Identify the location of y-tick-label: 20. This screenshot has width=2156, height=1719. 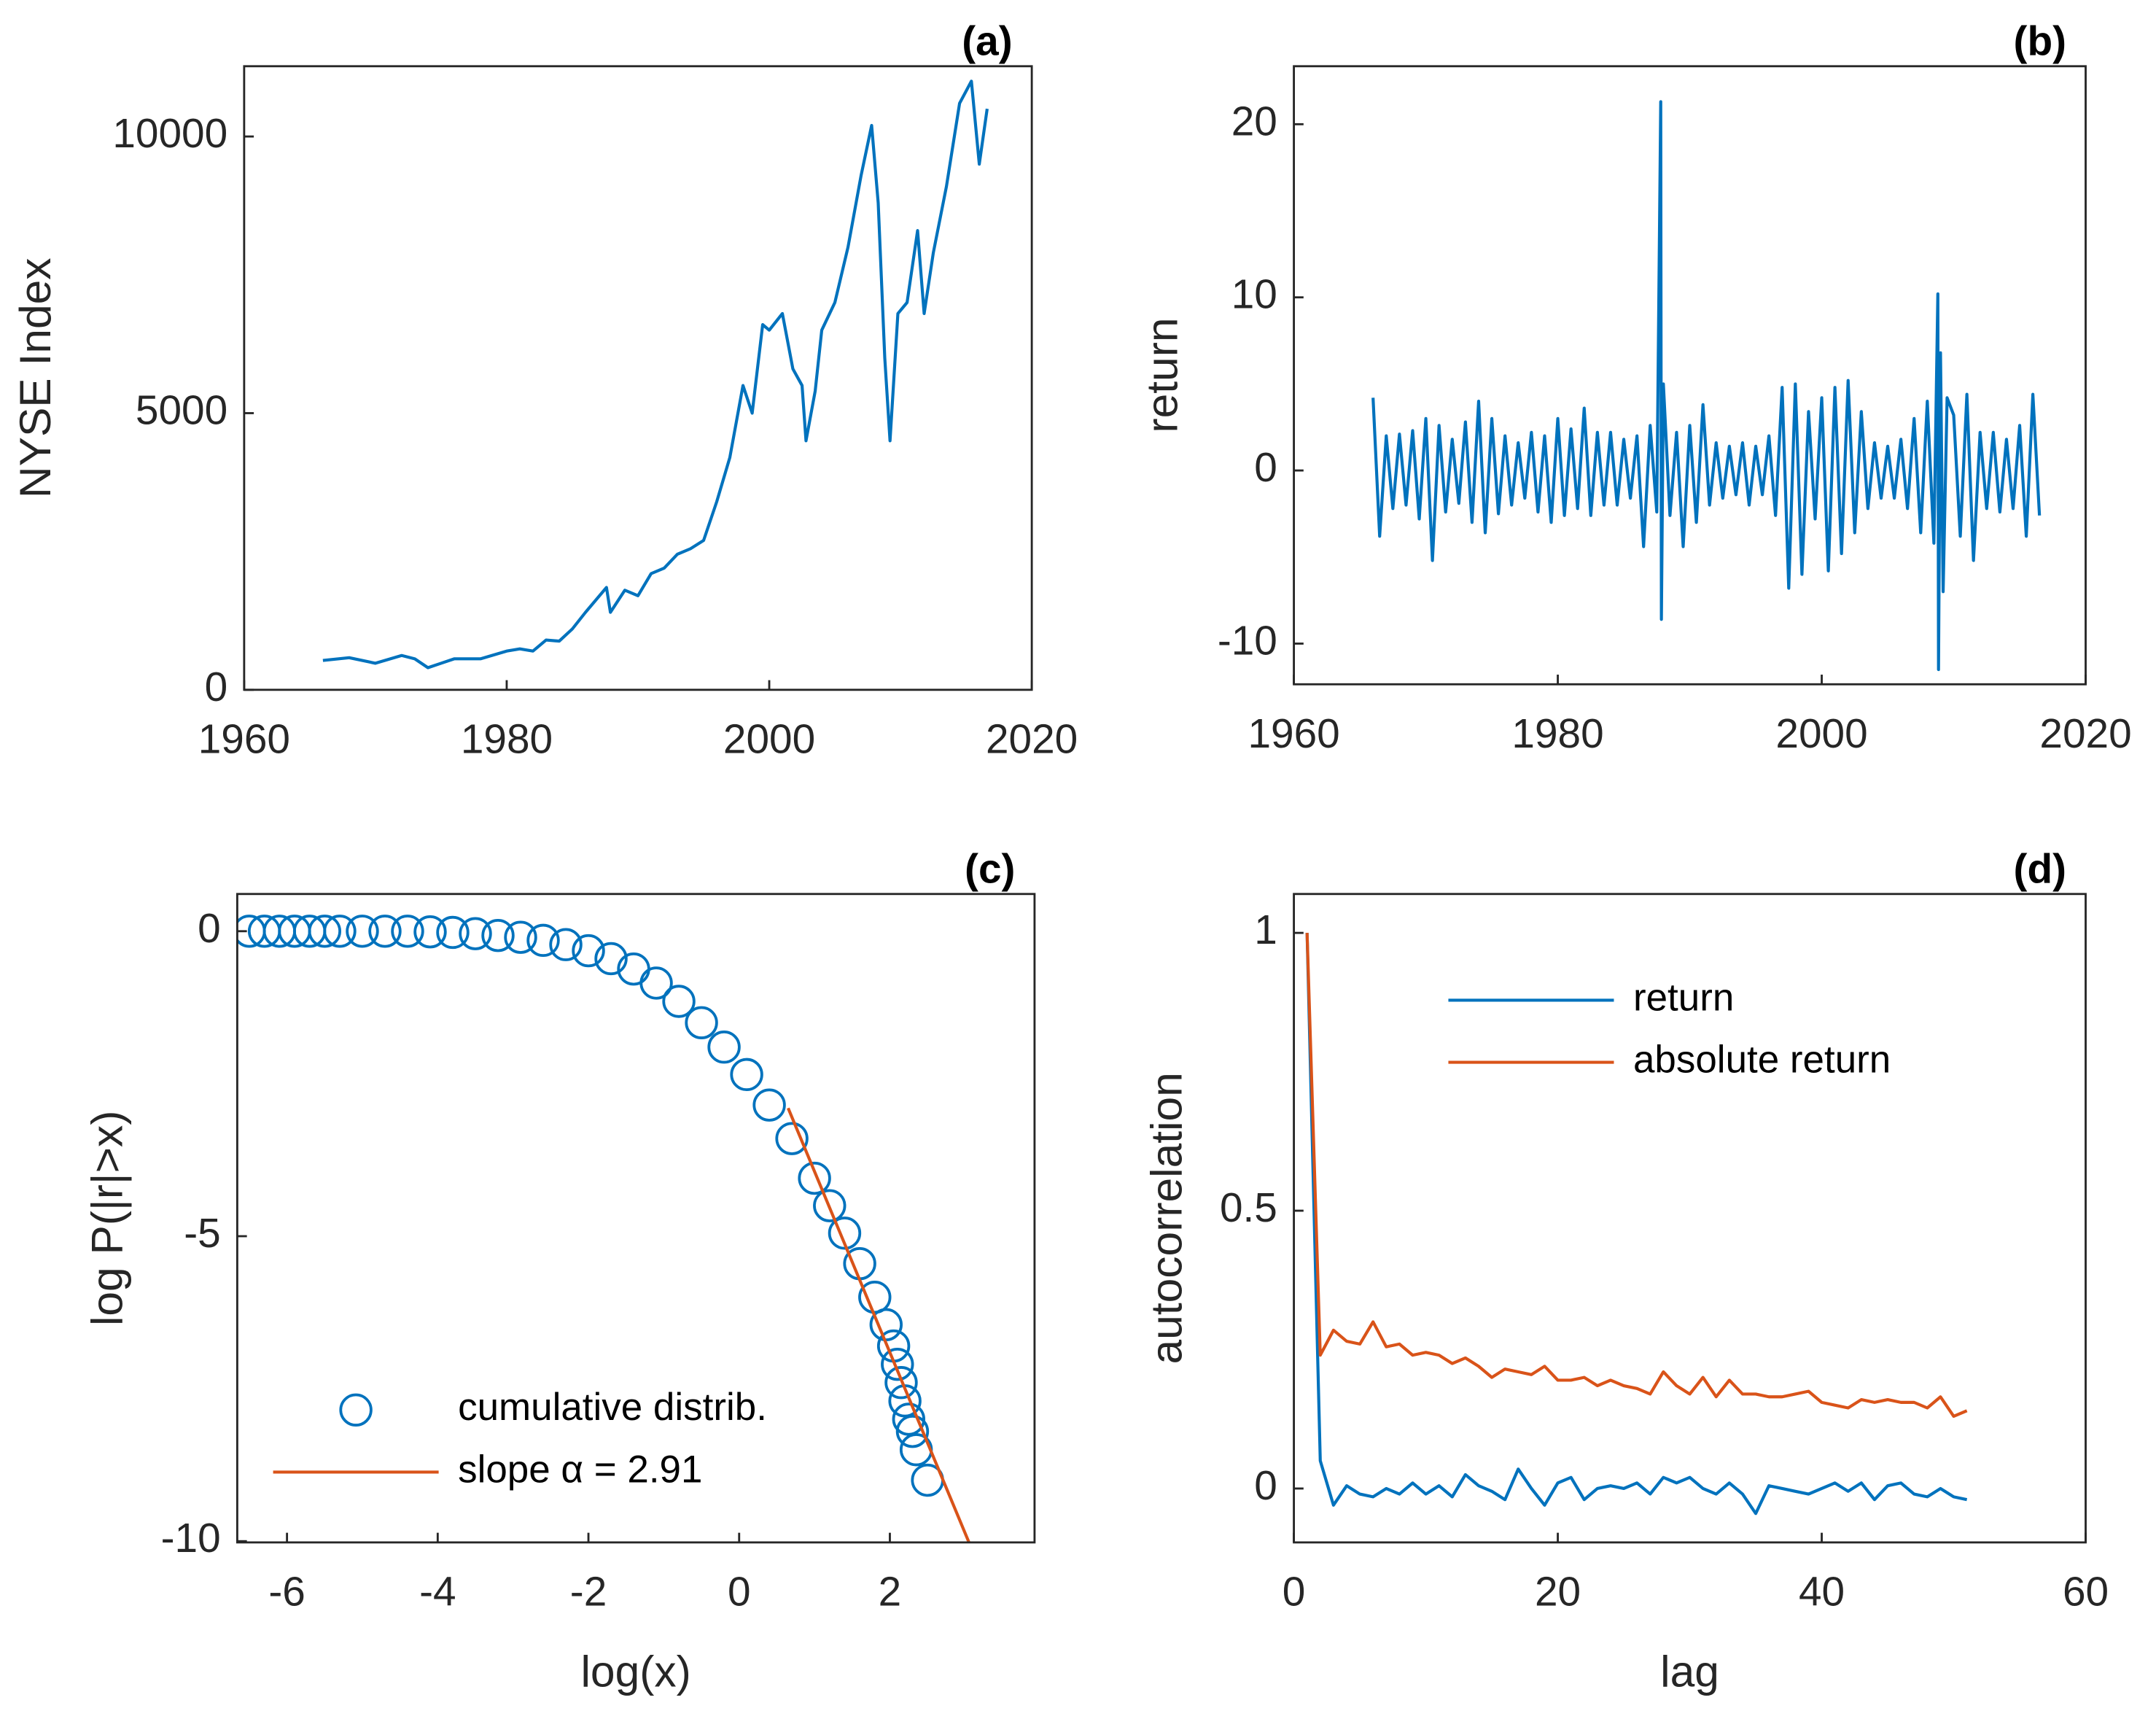
(1254, 121).